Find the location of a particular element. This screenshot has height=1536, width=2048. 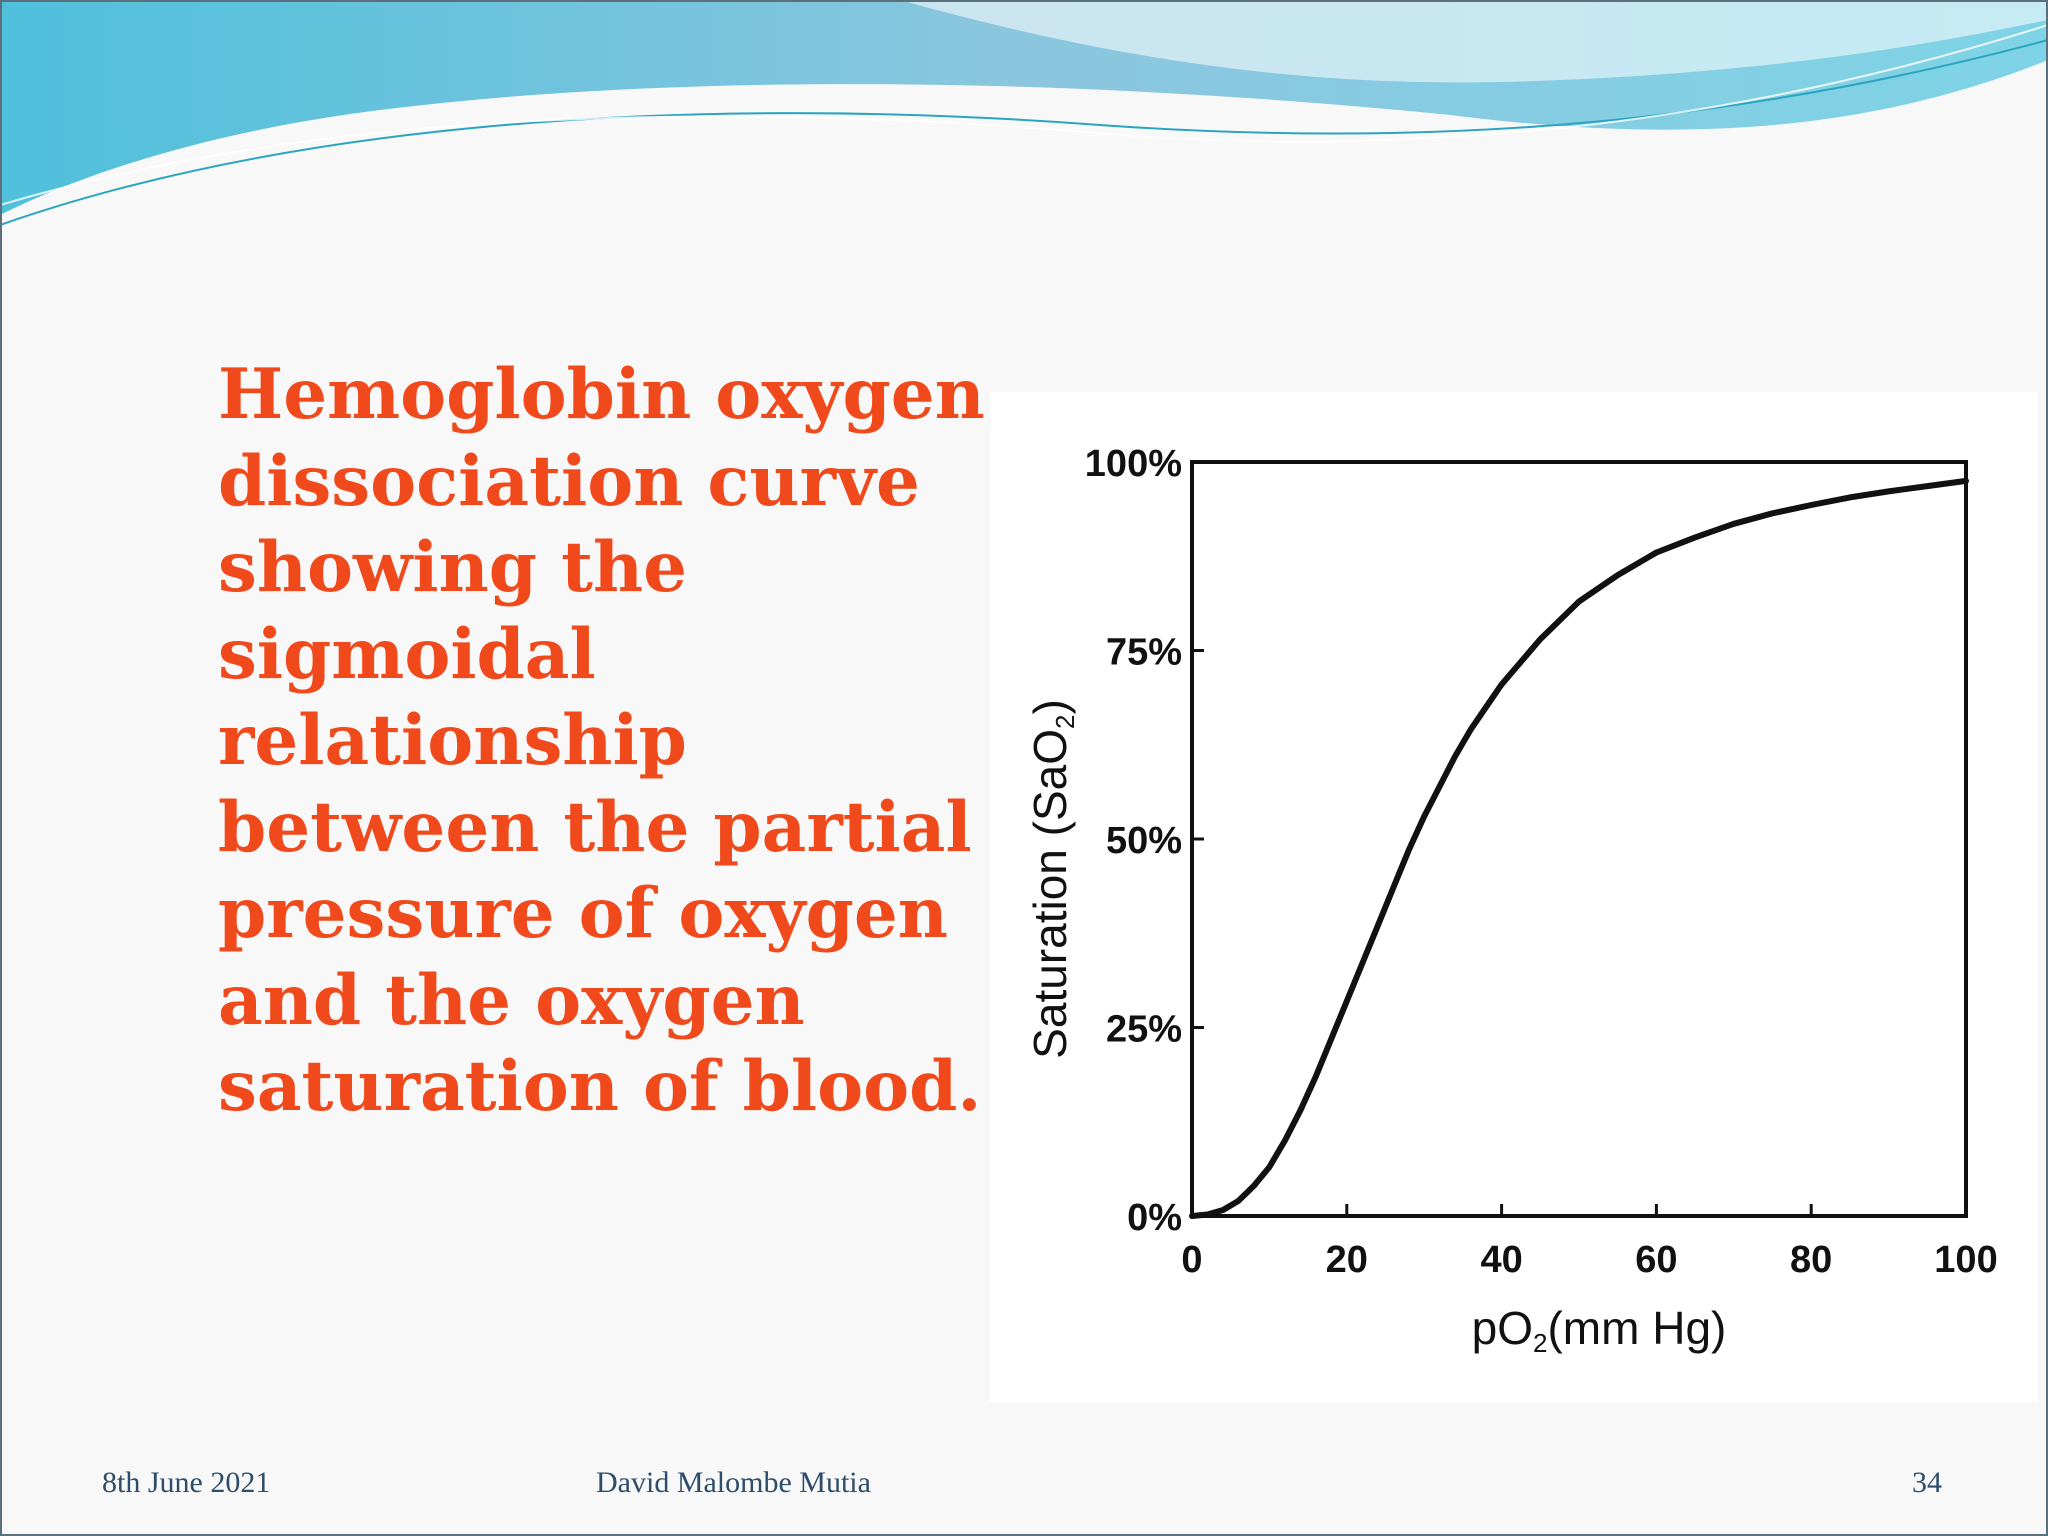

y-tick-label: 75% is located at coordinates (1144, 653).